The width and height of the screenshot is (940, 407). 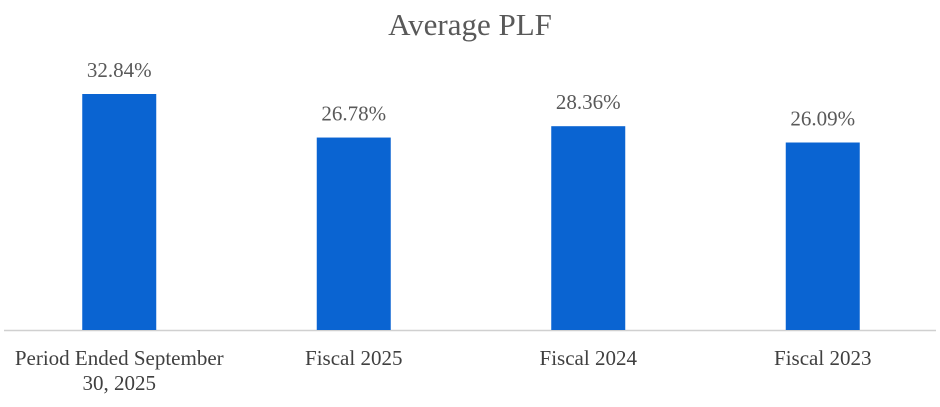 What do you see at coordinates (354, 358) in the screenshot?
I see `x-tick-label: Fiscal 2025` at bounding box center [354, 358].